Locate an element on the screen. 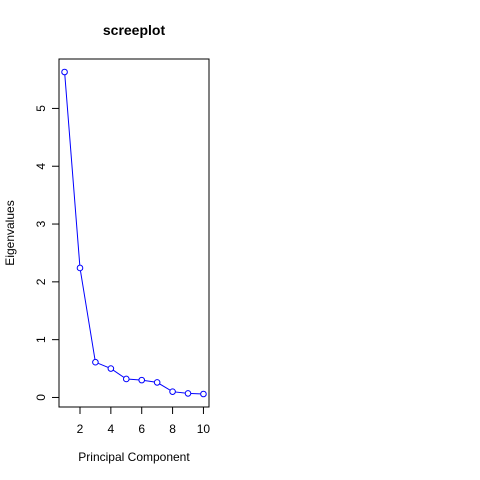 This screenshot has height=480, width=480. y-tick-label: 2 is located at coordinates (41, 281).